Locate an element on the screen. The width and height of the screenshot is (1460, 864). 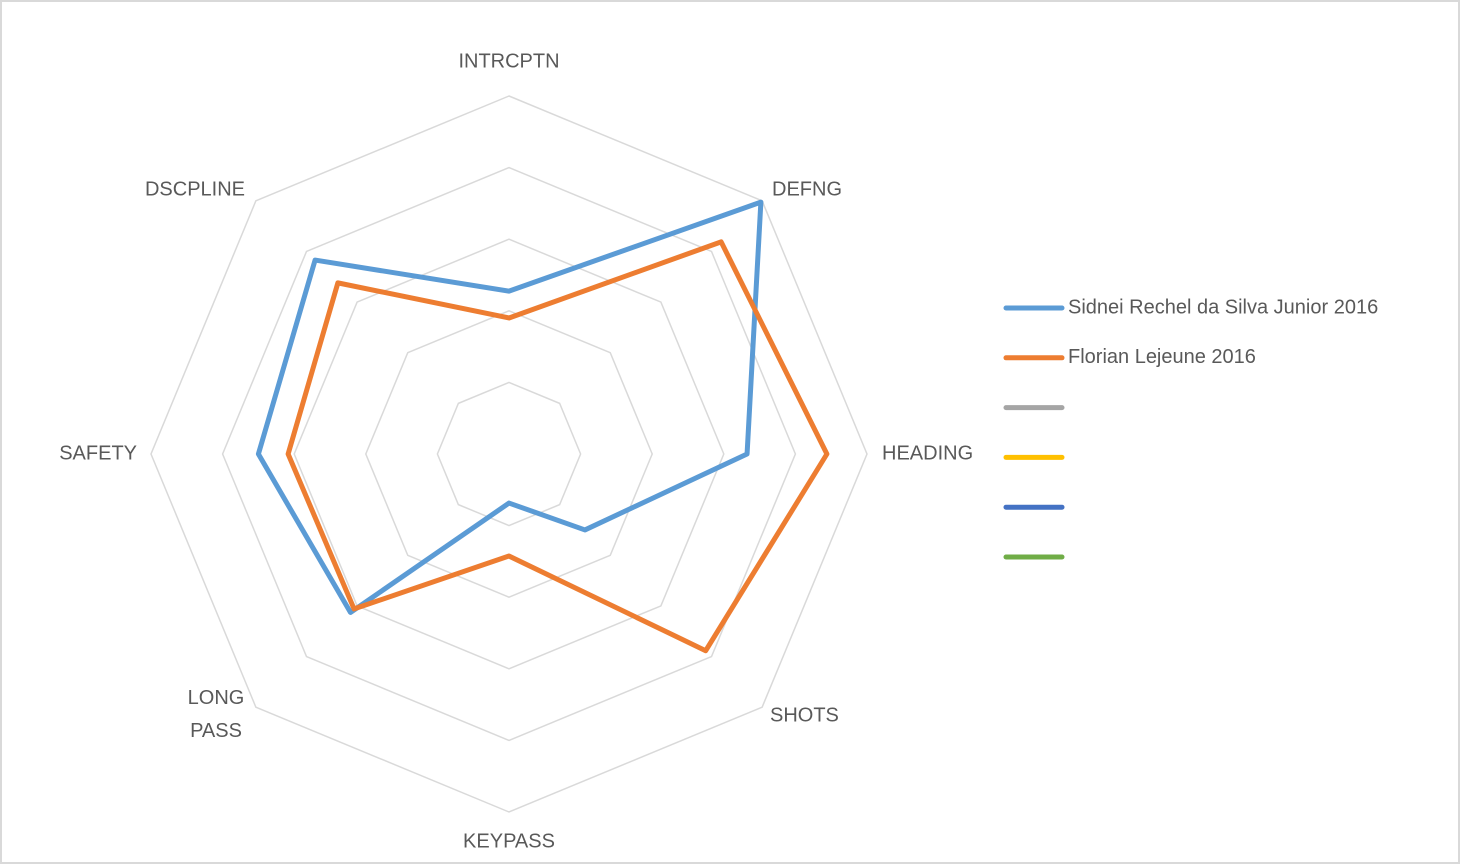
axis-label: DEFNG is located at coordinates (807, 189).